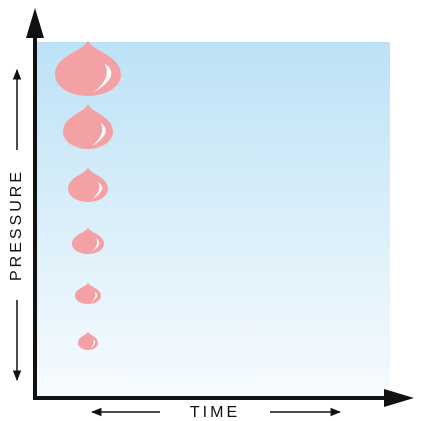  What do you see at coordinates (88, 195) in the screenshot?
I see `droplets` at bounding box center [88, 195].